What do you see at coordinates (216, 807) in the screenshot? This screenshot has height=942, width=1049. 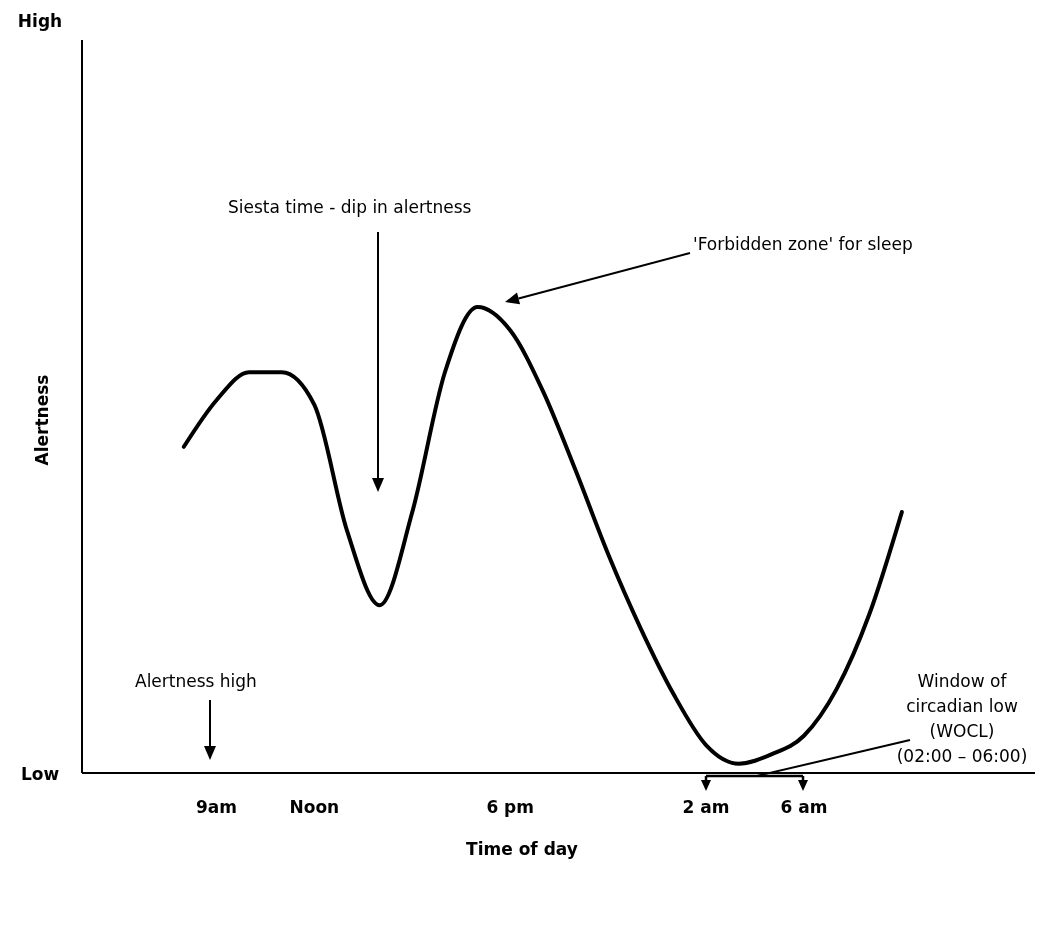 I see `x-tick-label: 9am` at bounding box center [216, 807].